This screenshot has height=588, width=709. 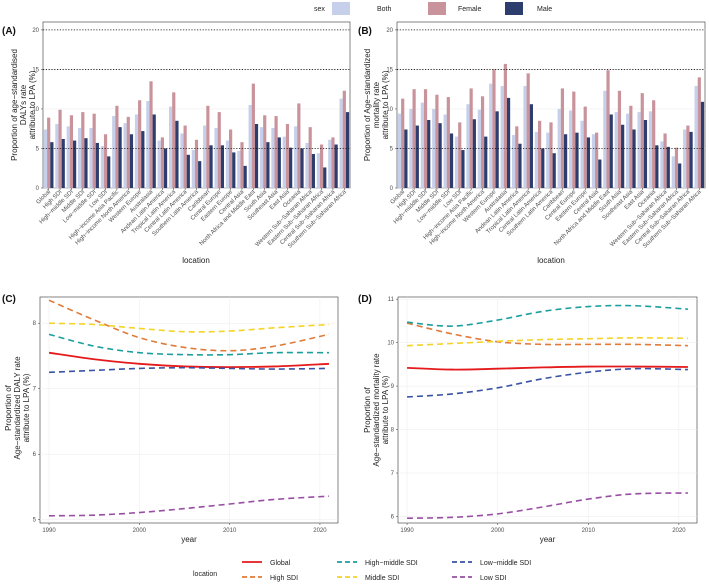 What do you see at coordinates (391, 300) in the screenshot?
I see `panel-d-y-tick-label: 11` at bounding box center [391, 300].